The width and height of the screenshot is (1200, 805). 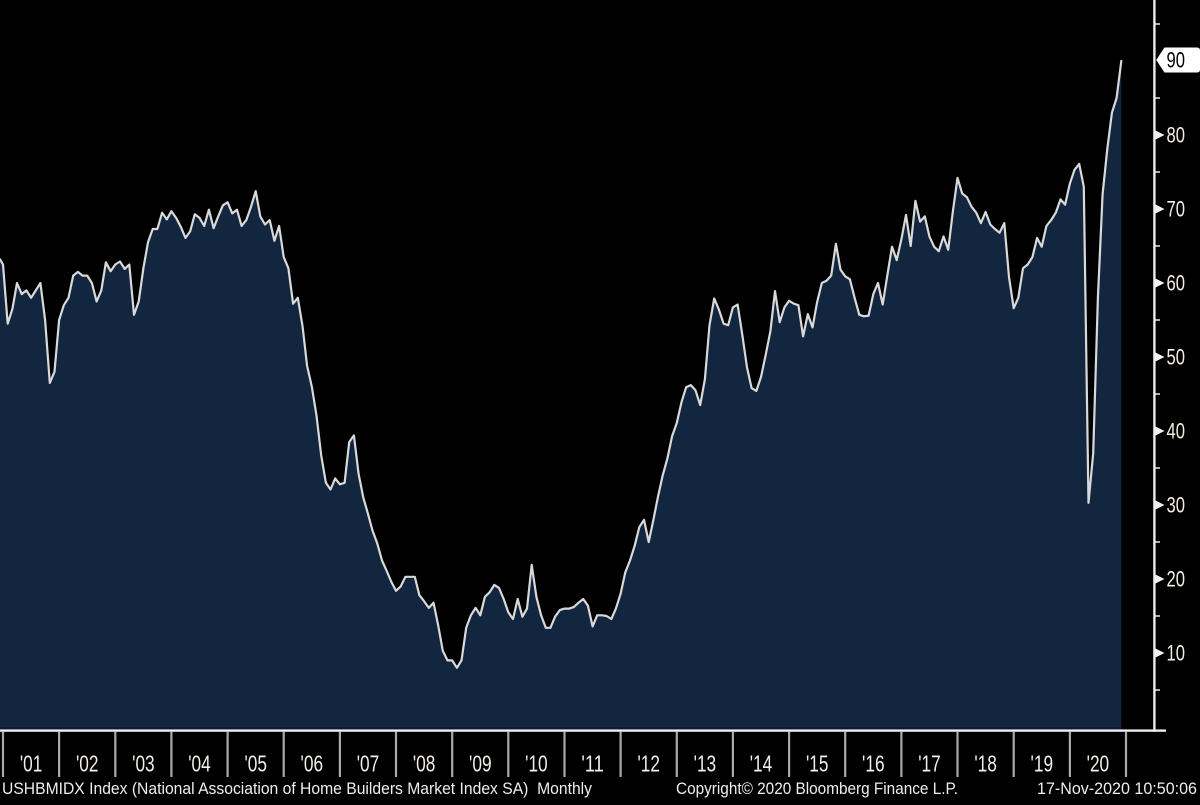 What do you see at coordinates (424, 764) in the screenshot?
I see `svg-text: '08` at bounding box center [424, 764].